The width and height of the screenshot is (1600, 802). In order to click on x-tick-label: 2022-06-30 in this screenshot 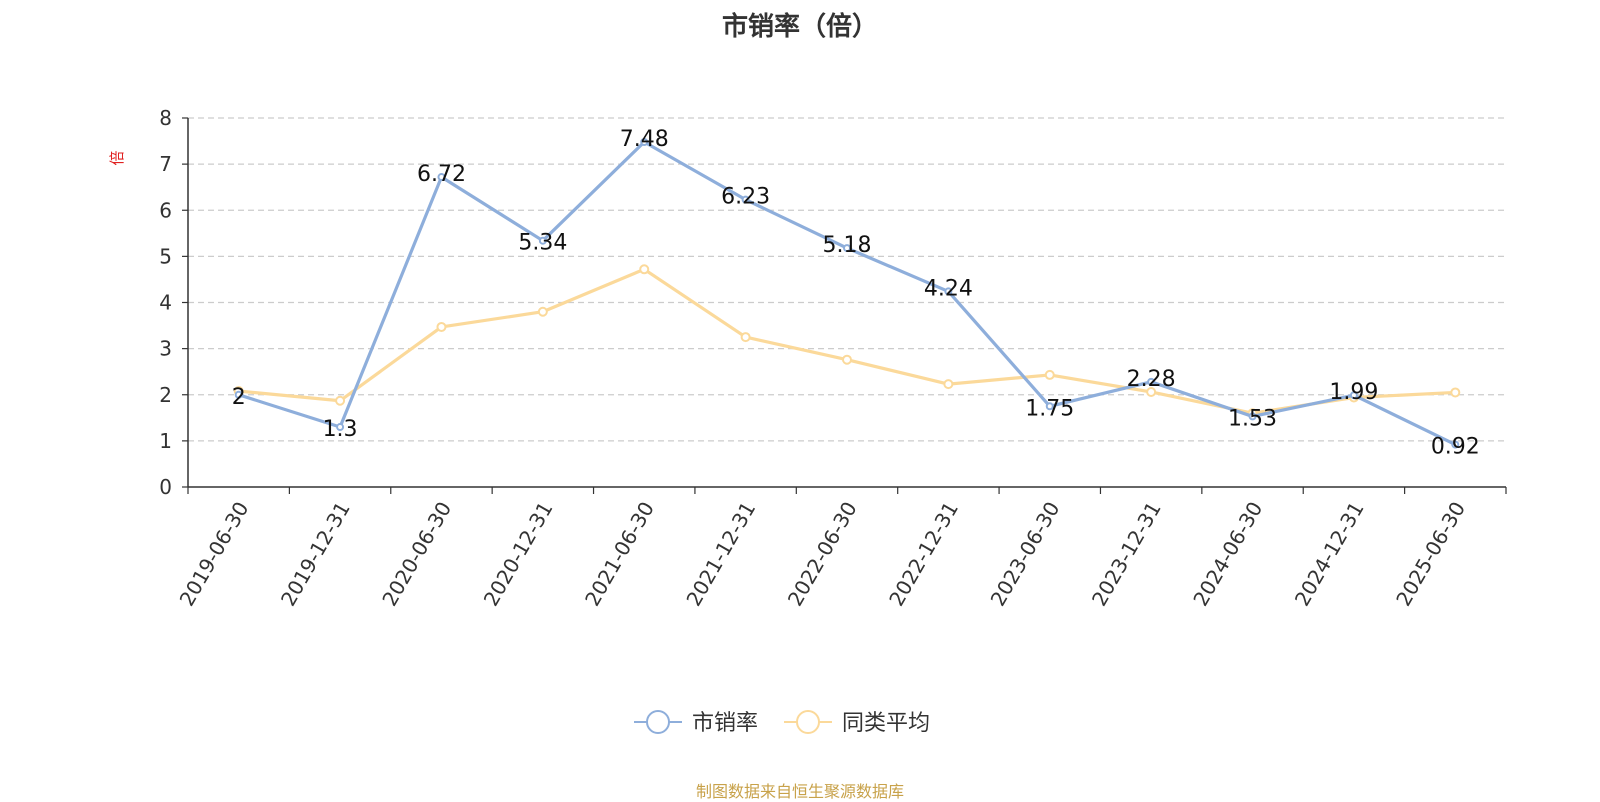, I will do `click(822, 554)`.